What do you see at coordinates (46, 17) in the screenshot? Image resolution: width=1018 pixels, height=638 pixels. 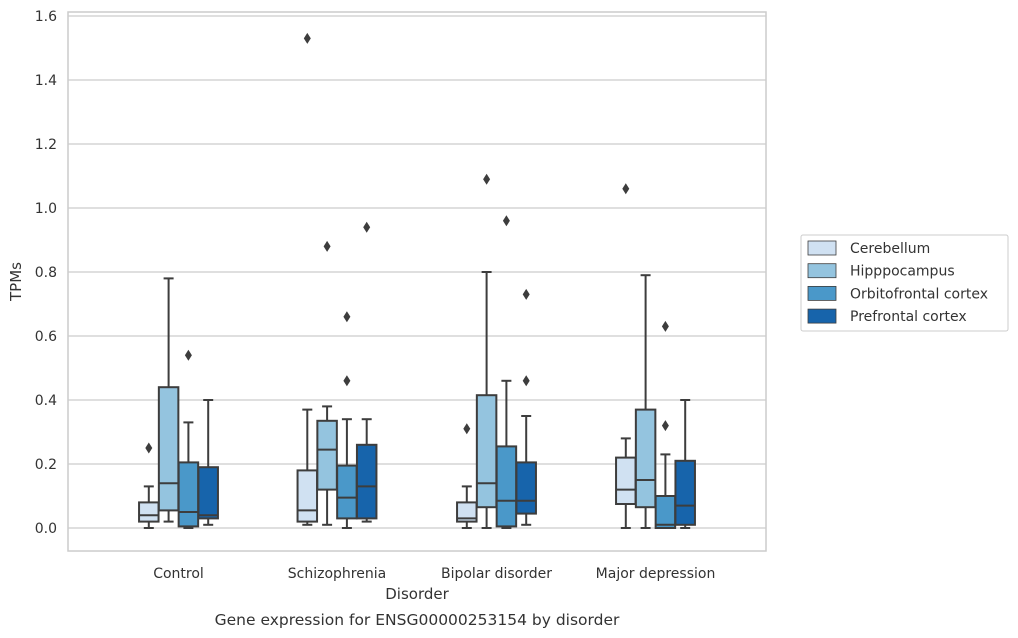 I see `y-tick-label: 1.6` at bounding box center [46, 17].